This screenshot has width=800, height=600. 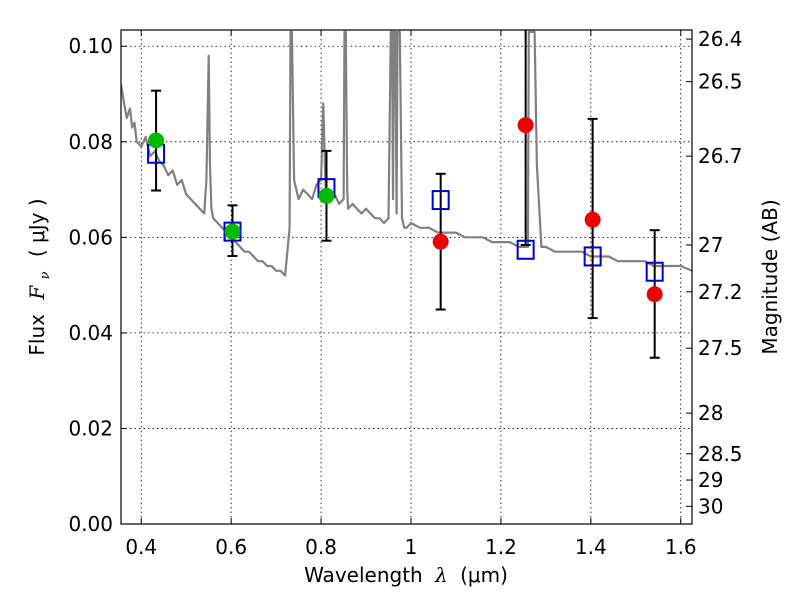 What do you see at coordinates (681, 547) in the screenshot?
I see `x-tick-label: 1.6` at bounding box center [681, 547].